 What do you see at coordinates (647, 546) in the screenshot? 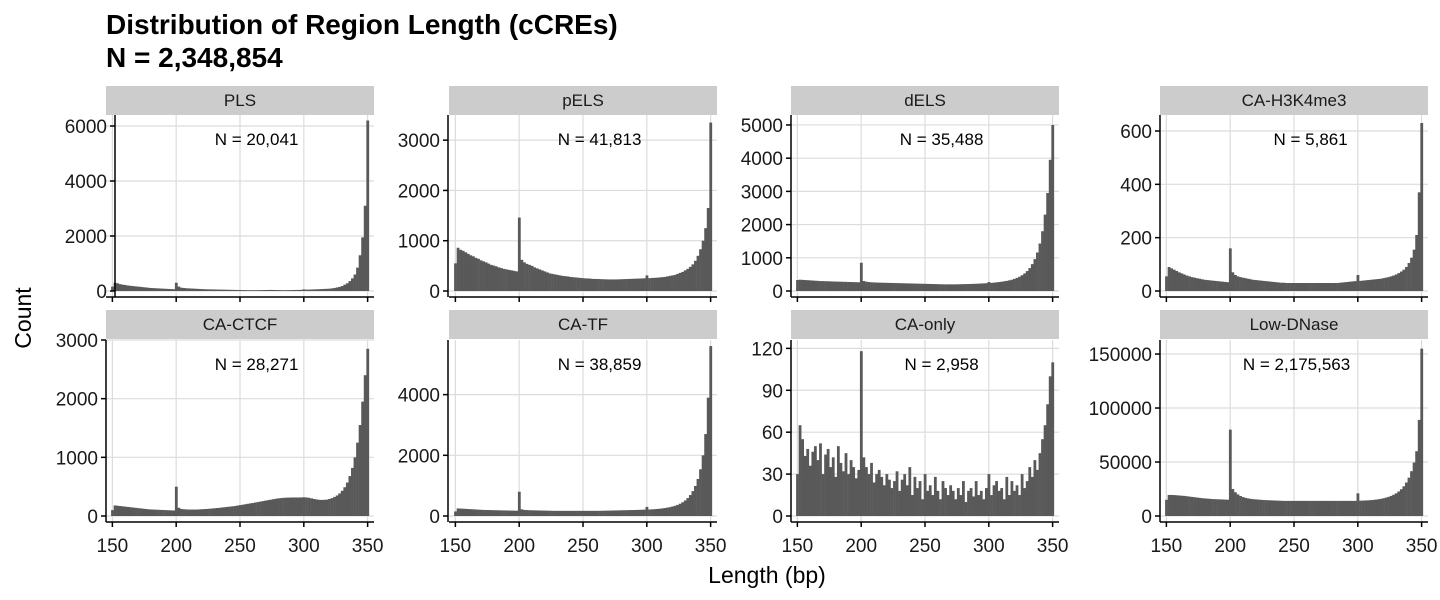
I see `x-tick-label: 300` at bounding box center [647, 546].